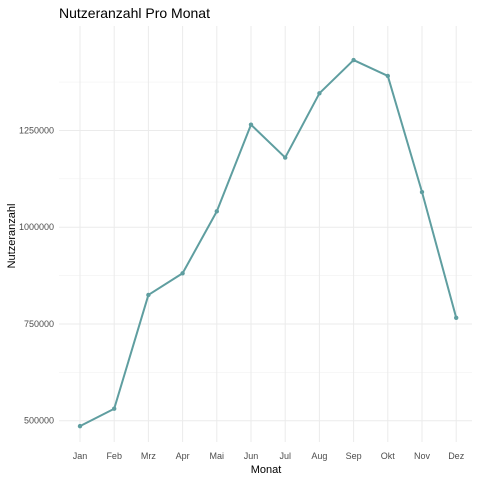 The image size is (480, 480). I want to click on x-tick-label: Jul, so click(285, 456).